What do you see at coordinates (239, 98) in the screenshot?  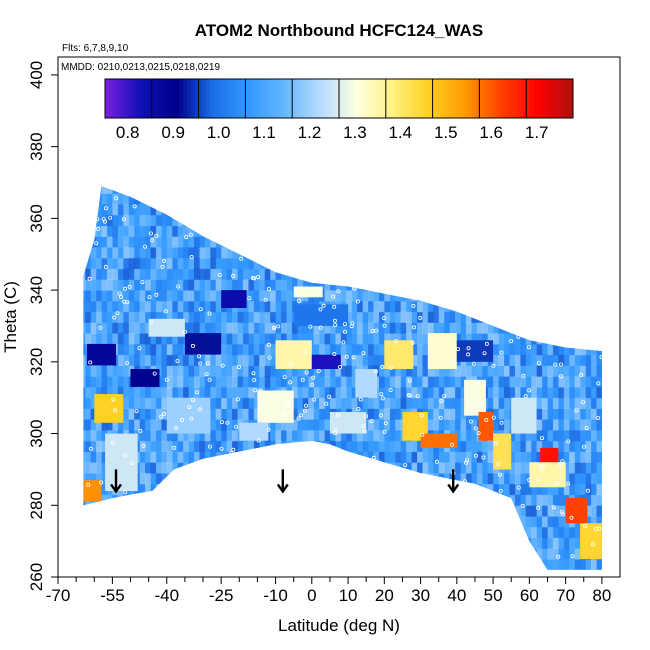 I see `colorbar-cell` at bounding box center [239, 98].